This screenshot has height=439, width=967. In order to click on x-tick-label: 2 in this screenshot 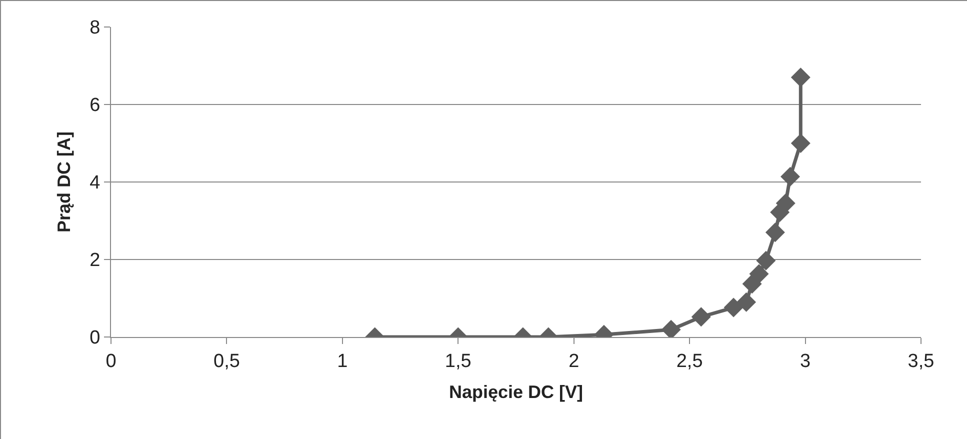, I will do `click(574, 361)`.